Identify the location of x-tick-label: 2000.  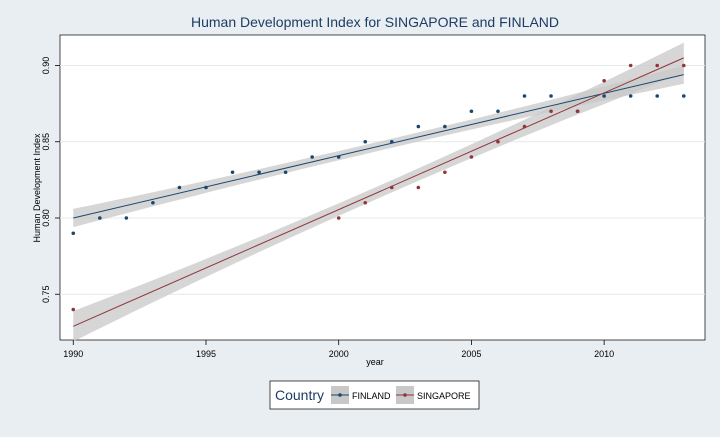
(339, 354).